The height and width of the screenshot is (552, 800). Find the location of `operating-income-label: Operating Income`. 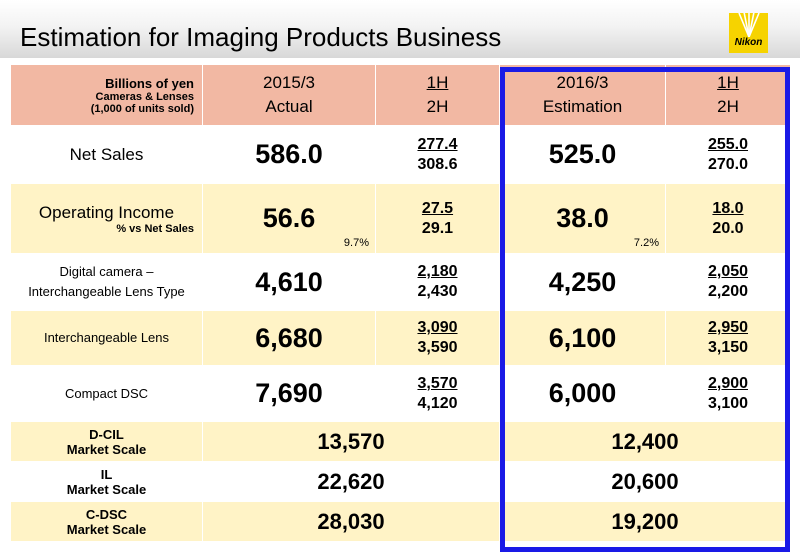

operating-income-label: Operating Income is located at coordinates (106, 212).